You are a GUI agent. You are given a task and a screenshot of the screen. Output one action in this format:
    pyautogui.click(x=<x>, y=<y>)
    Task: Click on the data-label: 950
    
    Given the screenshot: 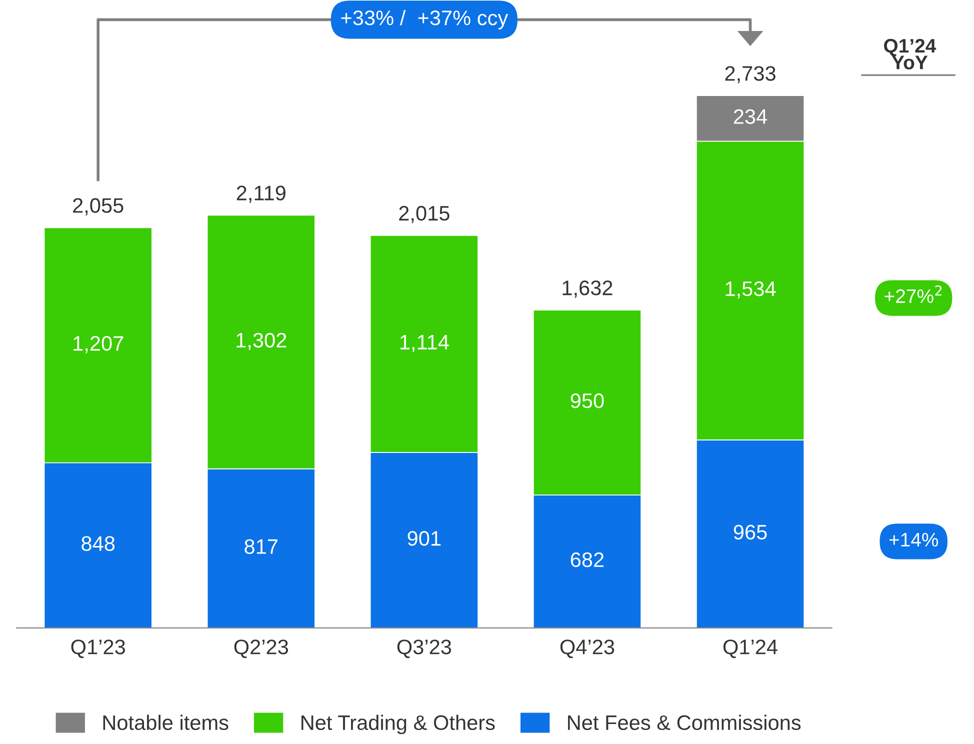 What is the action you would take?
    pyautogui.click(x=587, y=400)
    